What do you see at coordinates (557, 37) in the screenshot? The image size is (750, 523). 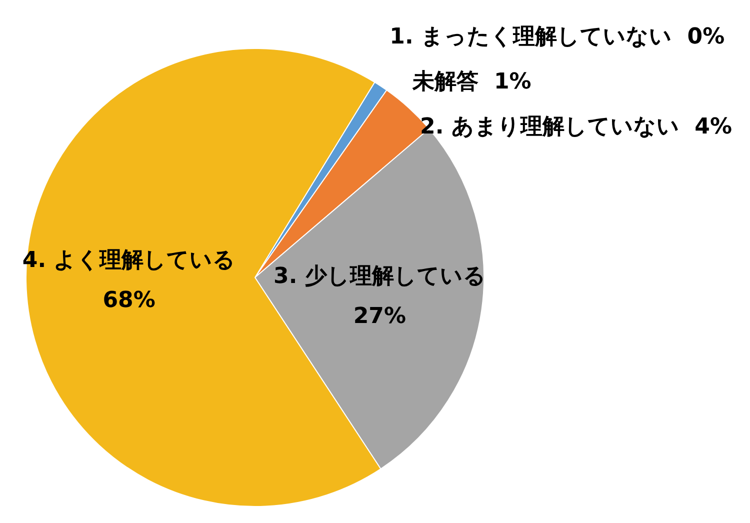 I see `category-label: 1. まったく理解していない 0%` at bounding box center [557, 37].